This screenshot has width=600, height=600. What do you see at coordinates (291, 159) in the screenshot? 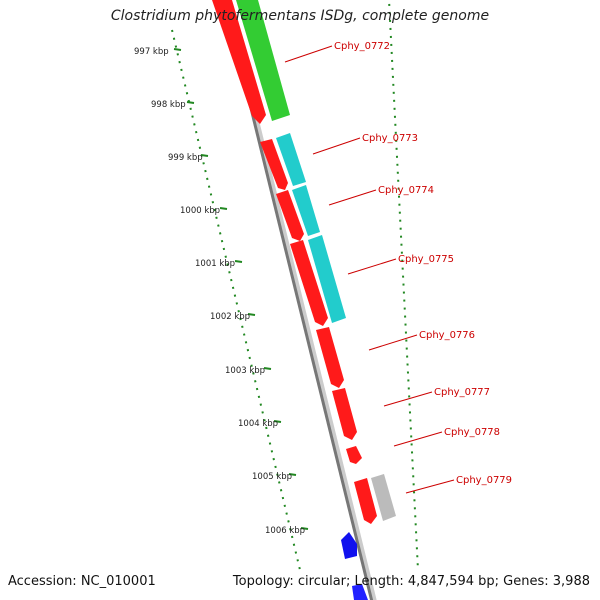
I see `gene-block-cphy0773-cyan` at bounding box center [291, 159].